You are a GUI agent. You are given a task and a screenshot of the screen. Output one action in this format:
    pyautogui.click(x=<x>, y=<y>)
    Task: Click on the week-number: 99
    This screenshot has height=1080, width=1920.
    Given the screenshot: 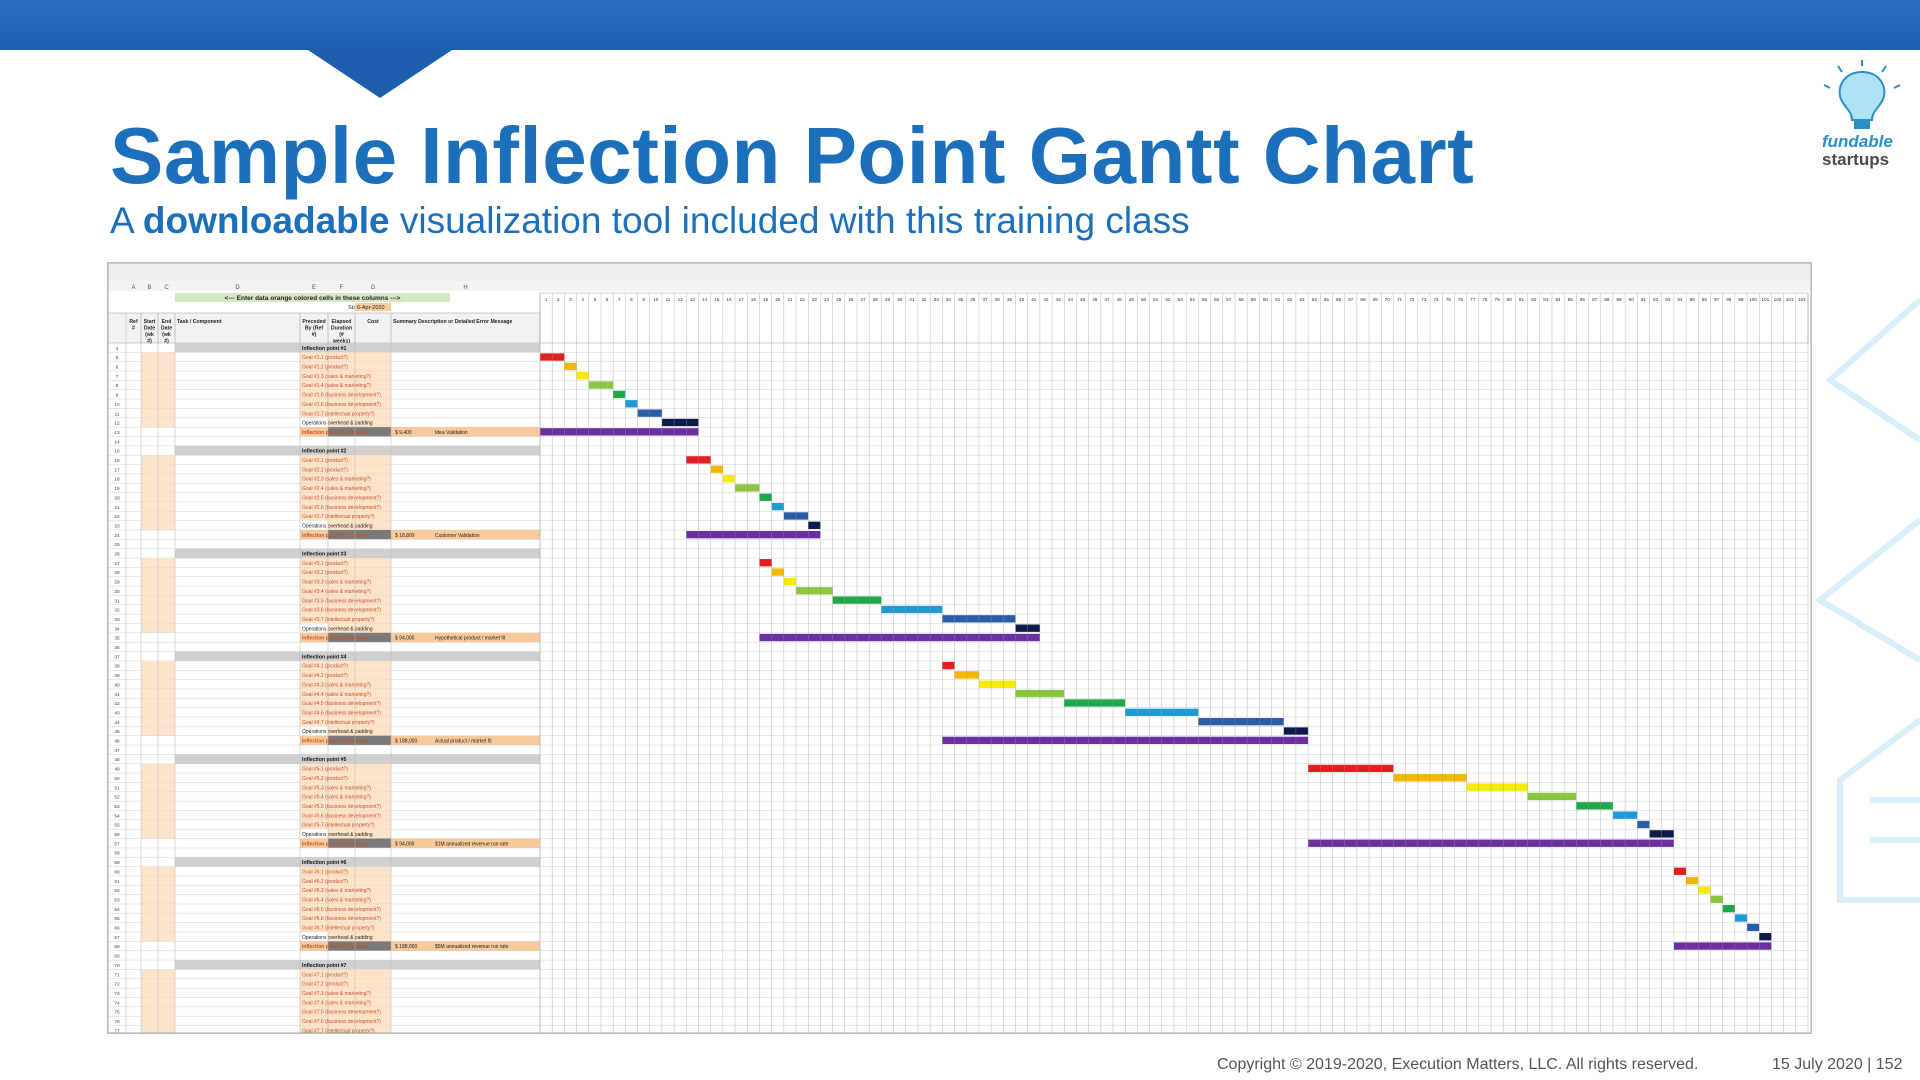 What is the action you would take?
    pyautogui.click(x=1741, y=299)
    